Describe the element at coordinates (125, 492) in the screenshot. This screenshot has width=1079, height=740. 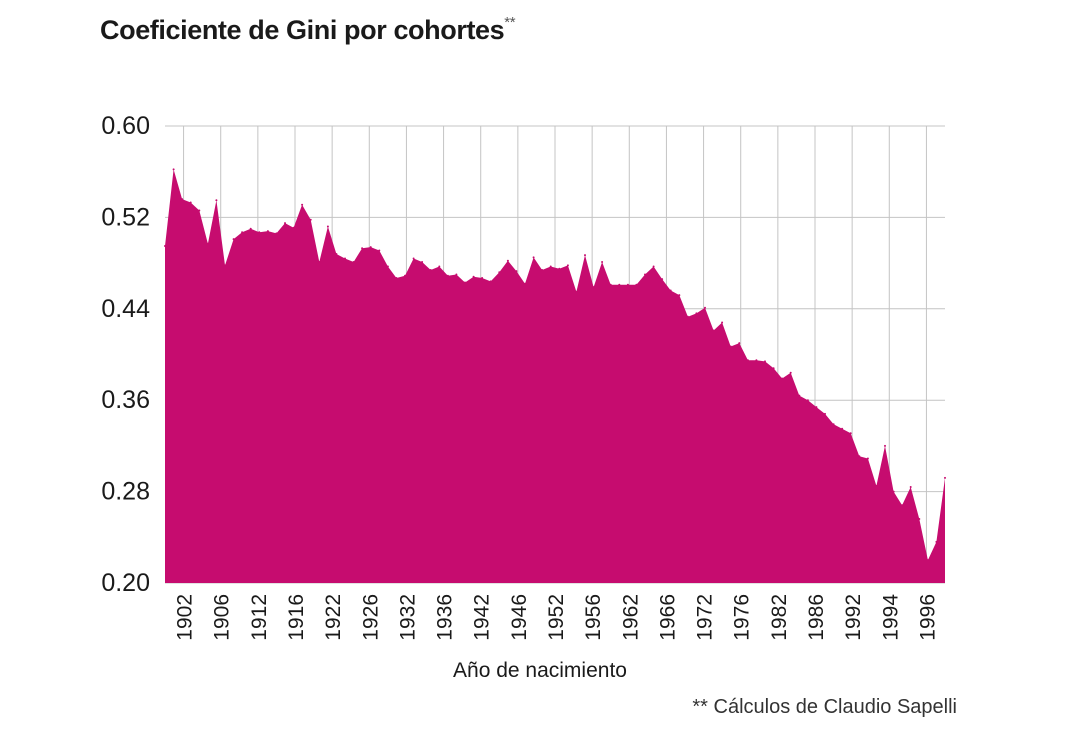
I see `y-tick-label: 0.28` at that location.